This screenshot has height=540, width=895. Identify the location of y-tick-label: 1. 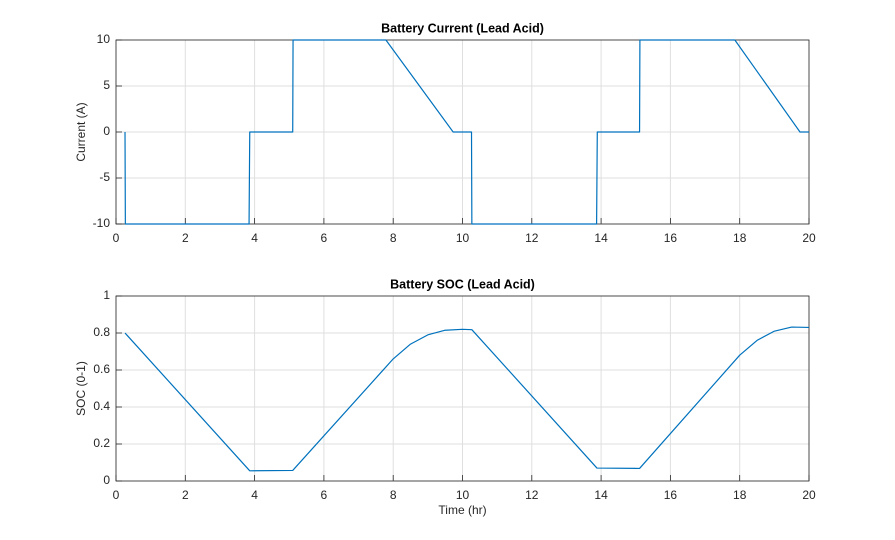
(106, 295).